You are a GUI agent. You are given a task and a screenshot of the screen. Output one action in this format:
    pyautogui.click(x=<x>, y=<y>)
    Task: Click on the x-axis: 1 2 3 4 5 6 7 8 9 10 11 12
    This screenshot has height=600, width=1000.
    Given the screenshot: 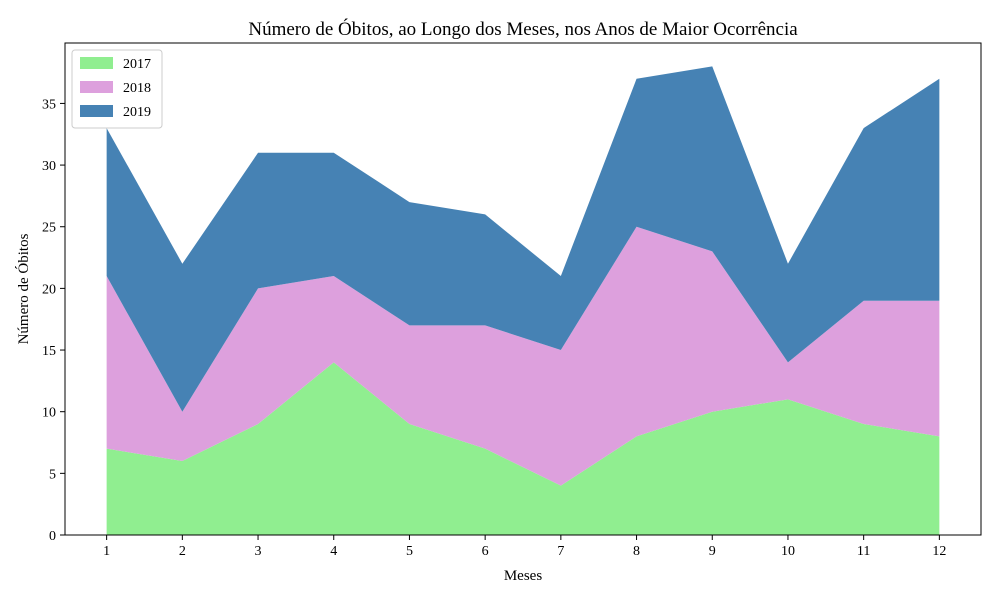 What is the action you would take?
    pyautogui.click(x=524, y=547)
    